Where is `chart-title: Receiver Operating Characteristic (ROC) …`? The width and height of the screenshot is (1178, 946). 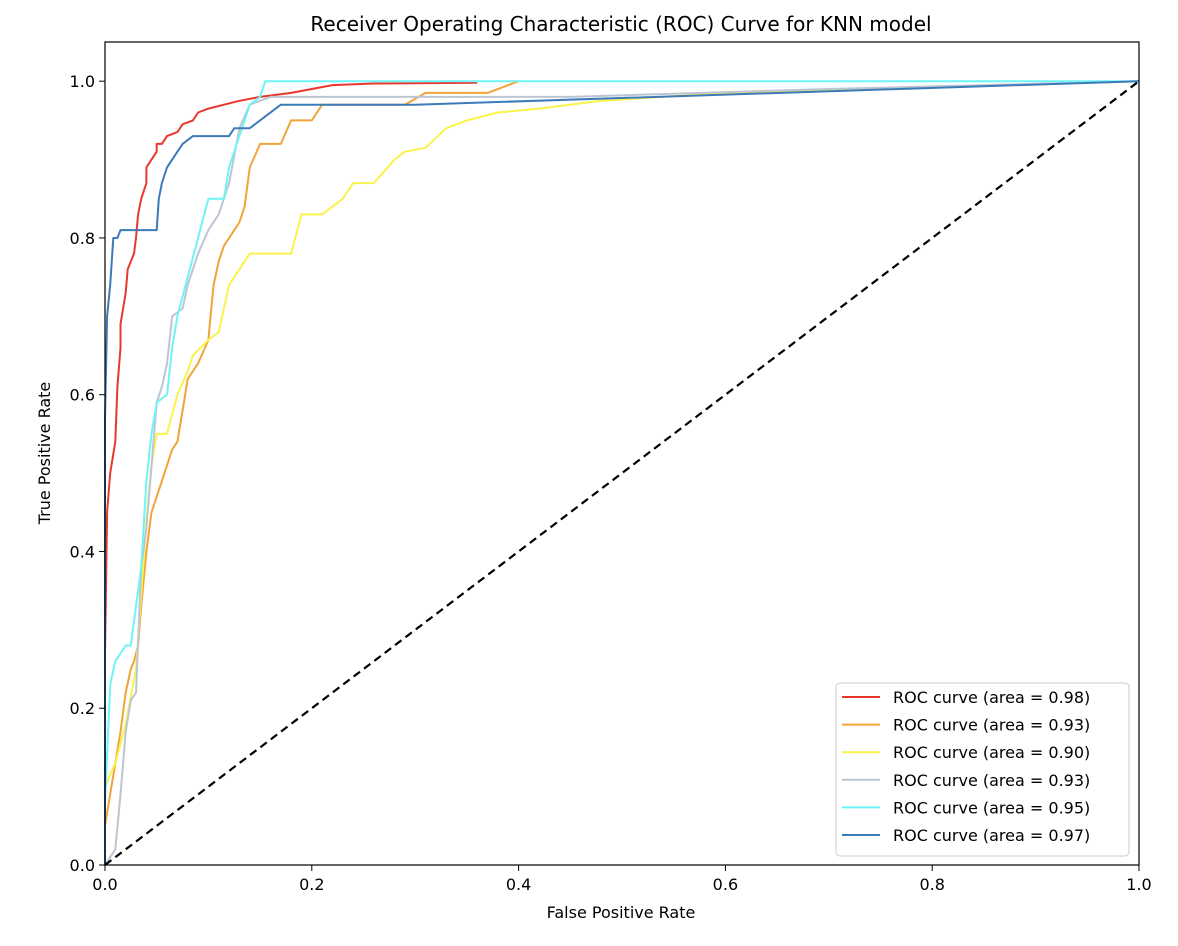
chart-title: Receiver Operating Characteristic (ROC) … is located at coordinates (620, 24).